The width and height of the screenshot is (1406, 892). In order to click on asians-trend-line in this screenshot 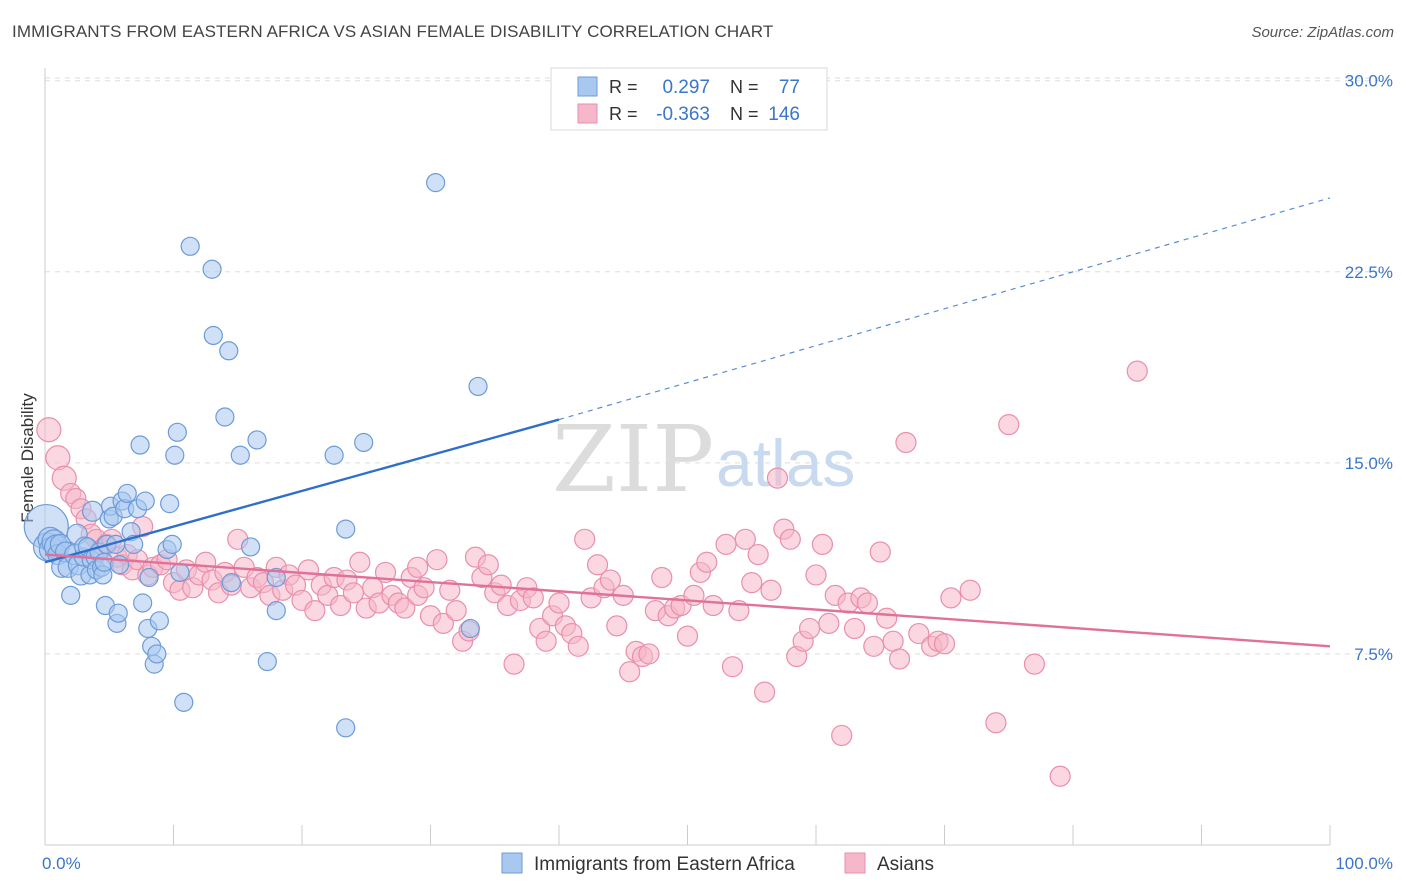, I will do `click(687, 600)`.